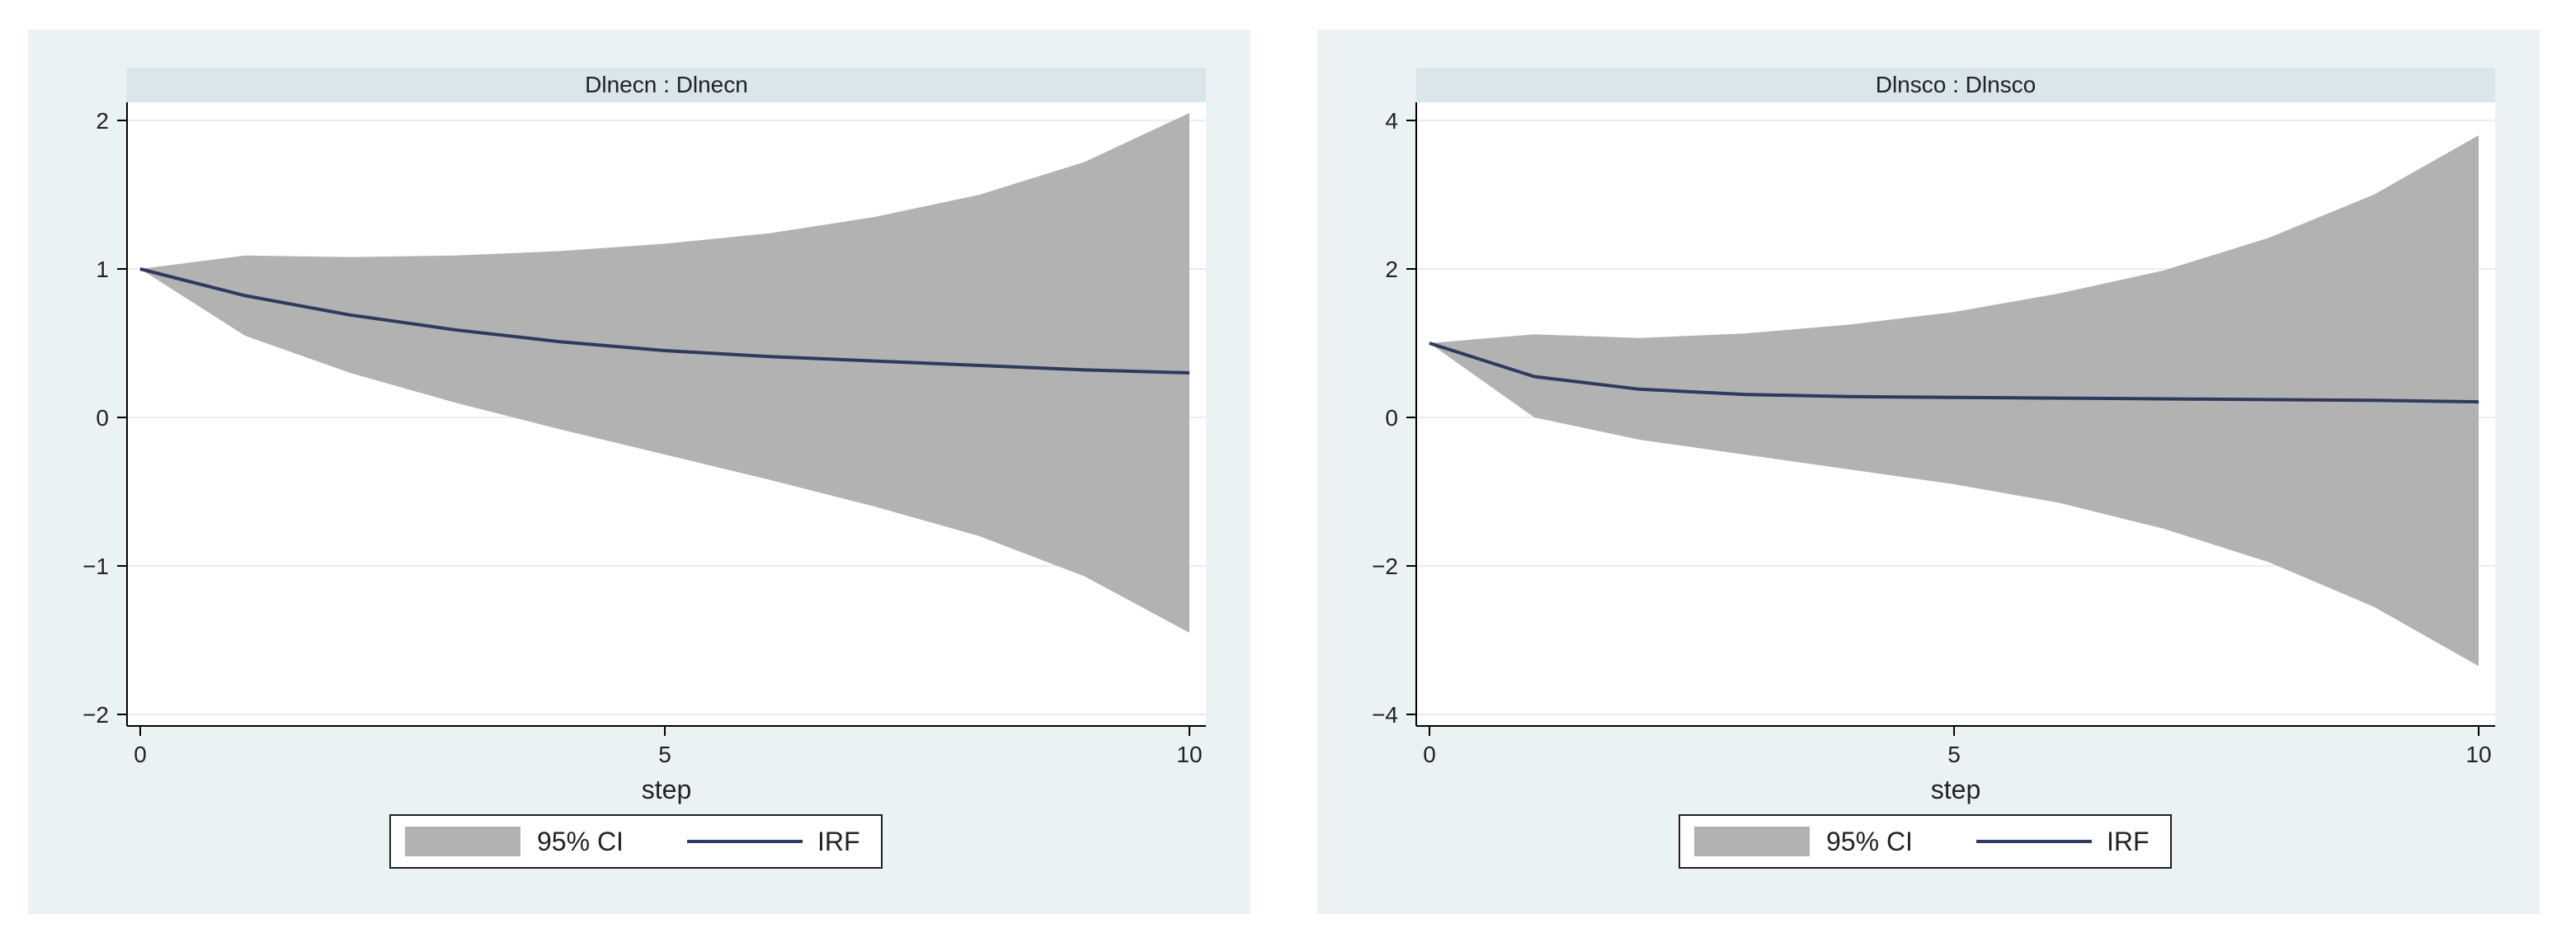  Describe the element at coordinates (1391, 121) in the screenshot. I see `y-tick-label: 4` at that location.